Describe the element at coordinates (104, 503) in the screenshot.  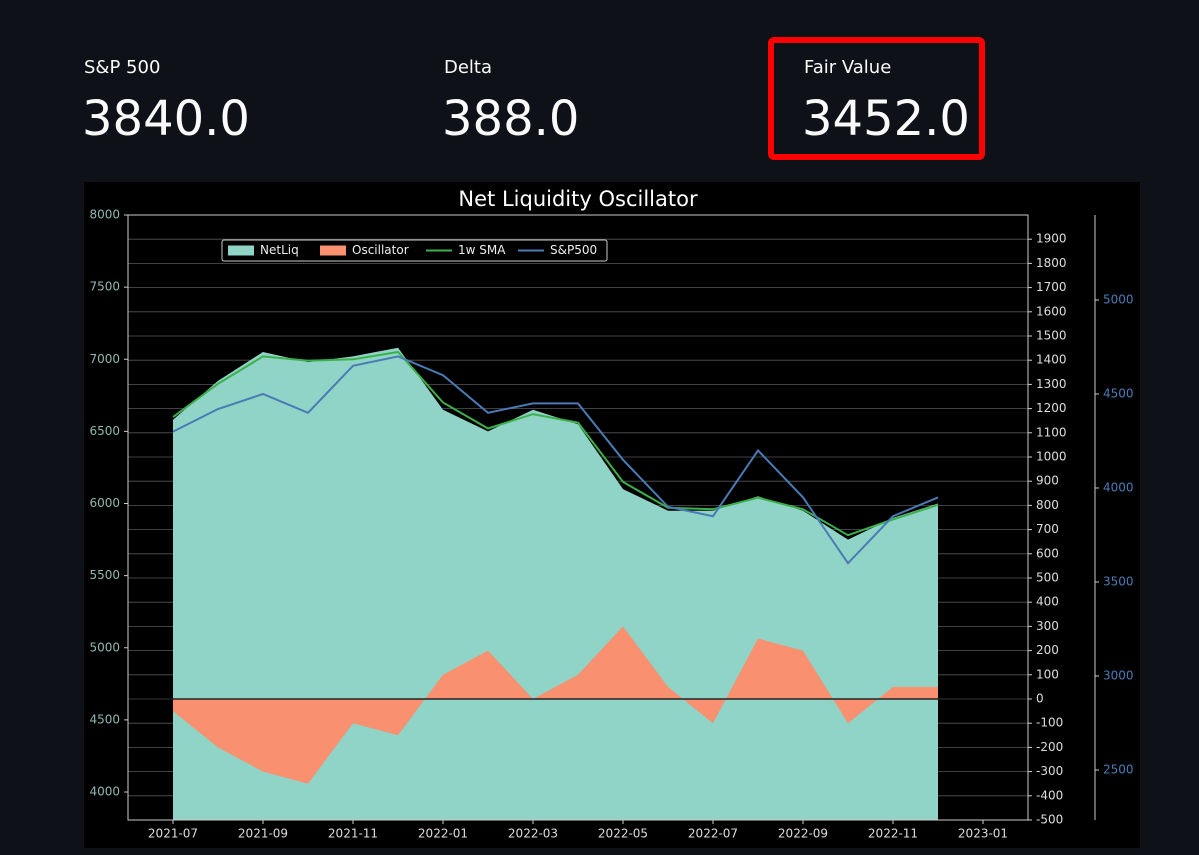
I see `y-tick-label: 6000` at that location.